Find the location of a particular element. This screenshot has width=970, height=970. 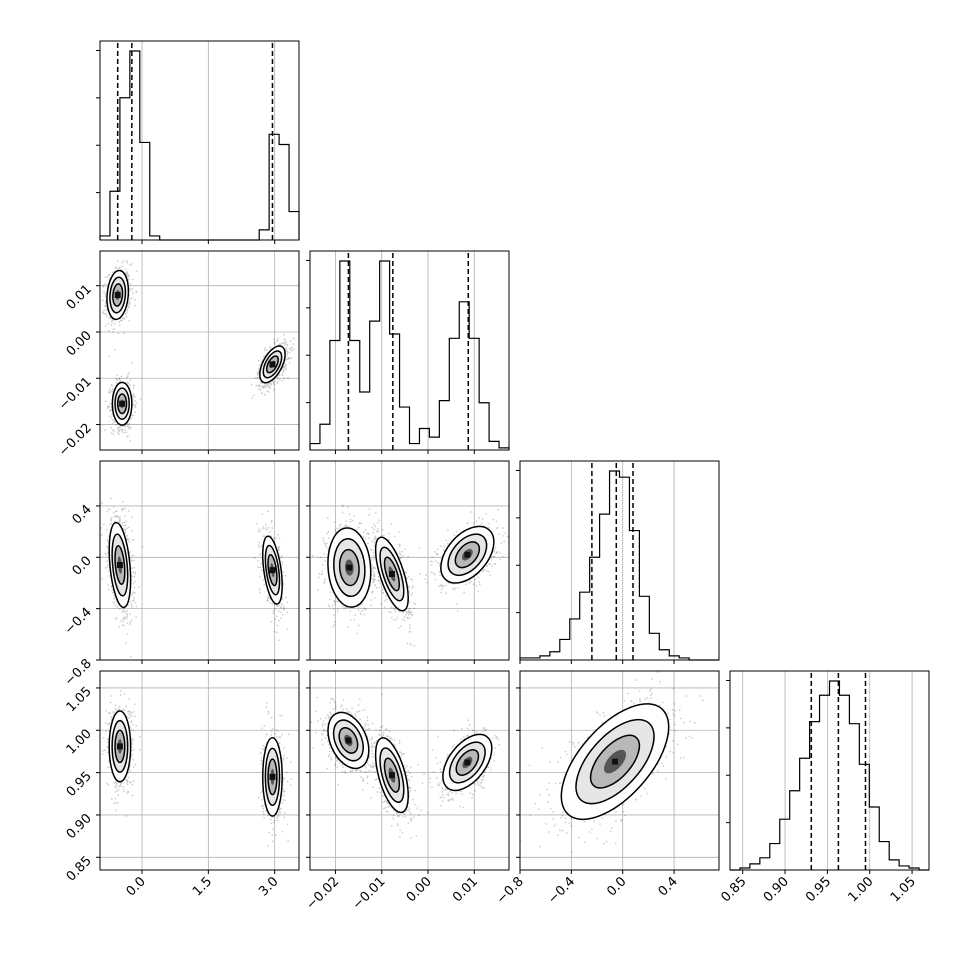

x-tick-label: 3.0 is located at coordinates (268, 886).